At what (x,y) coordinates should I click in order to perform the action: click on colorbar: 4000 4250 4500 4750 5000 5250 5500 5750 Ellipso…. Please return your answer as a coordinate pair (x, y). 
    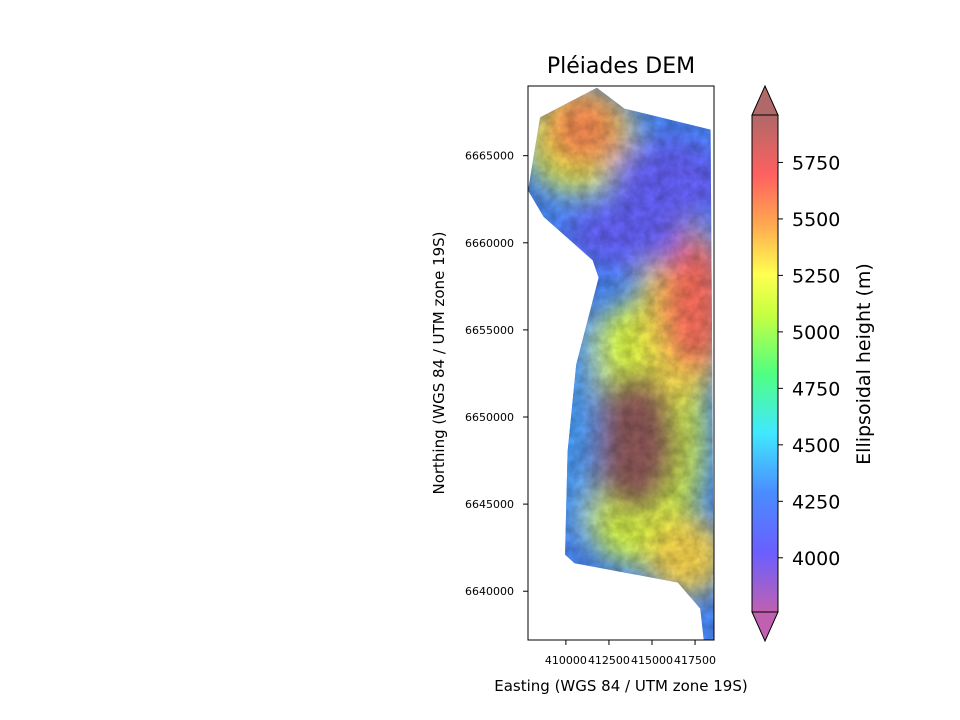
    Looking at the image, I should click on (813, 363).